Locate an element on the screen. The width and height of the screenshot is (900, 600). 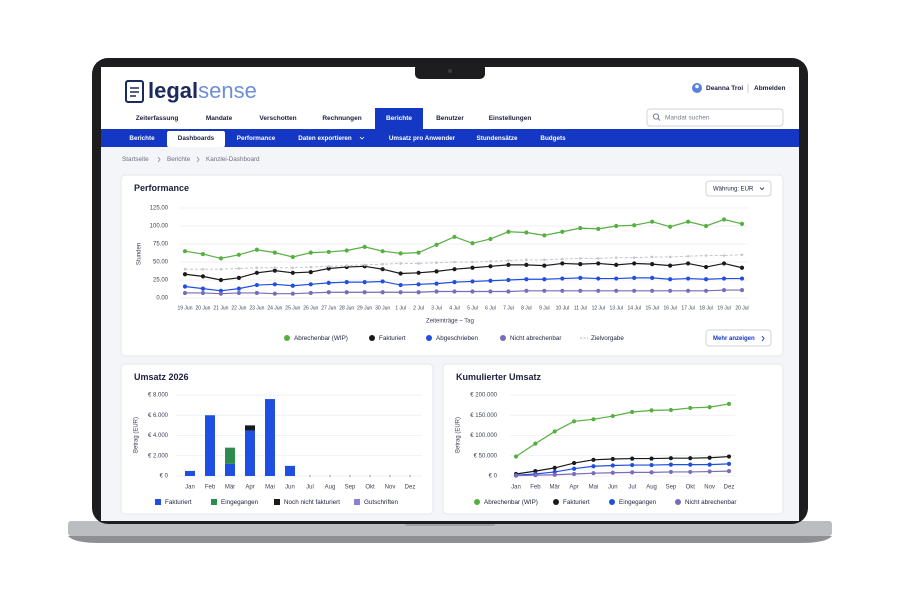
x-tick-label: 5 Jul is located at coordinates (472, 308).